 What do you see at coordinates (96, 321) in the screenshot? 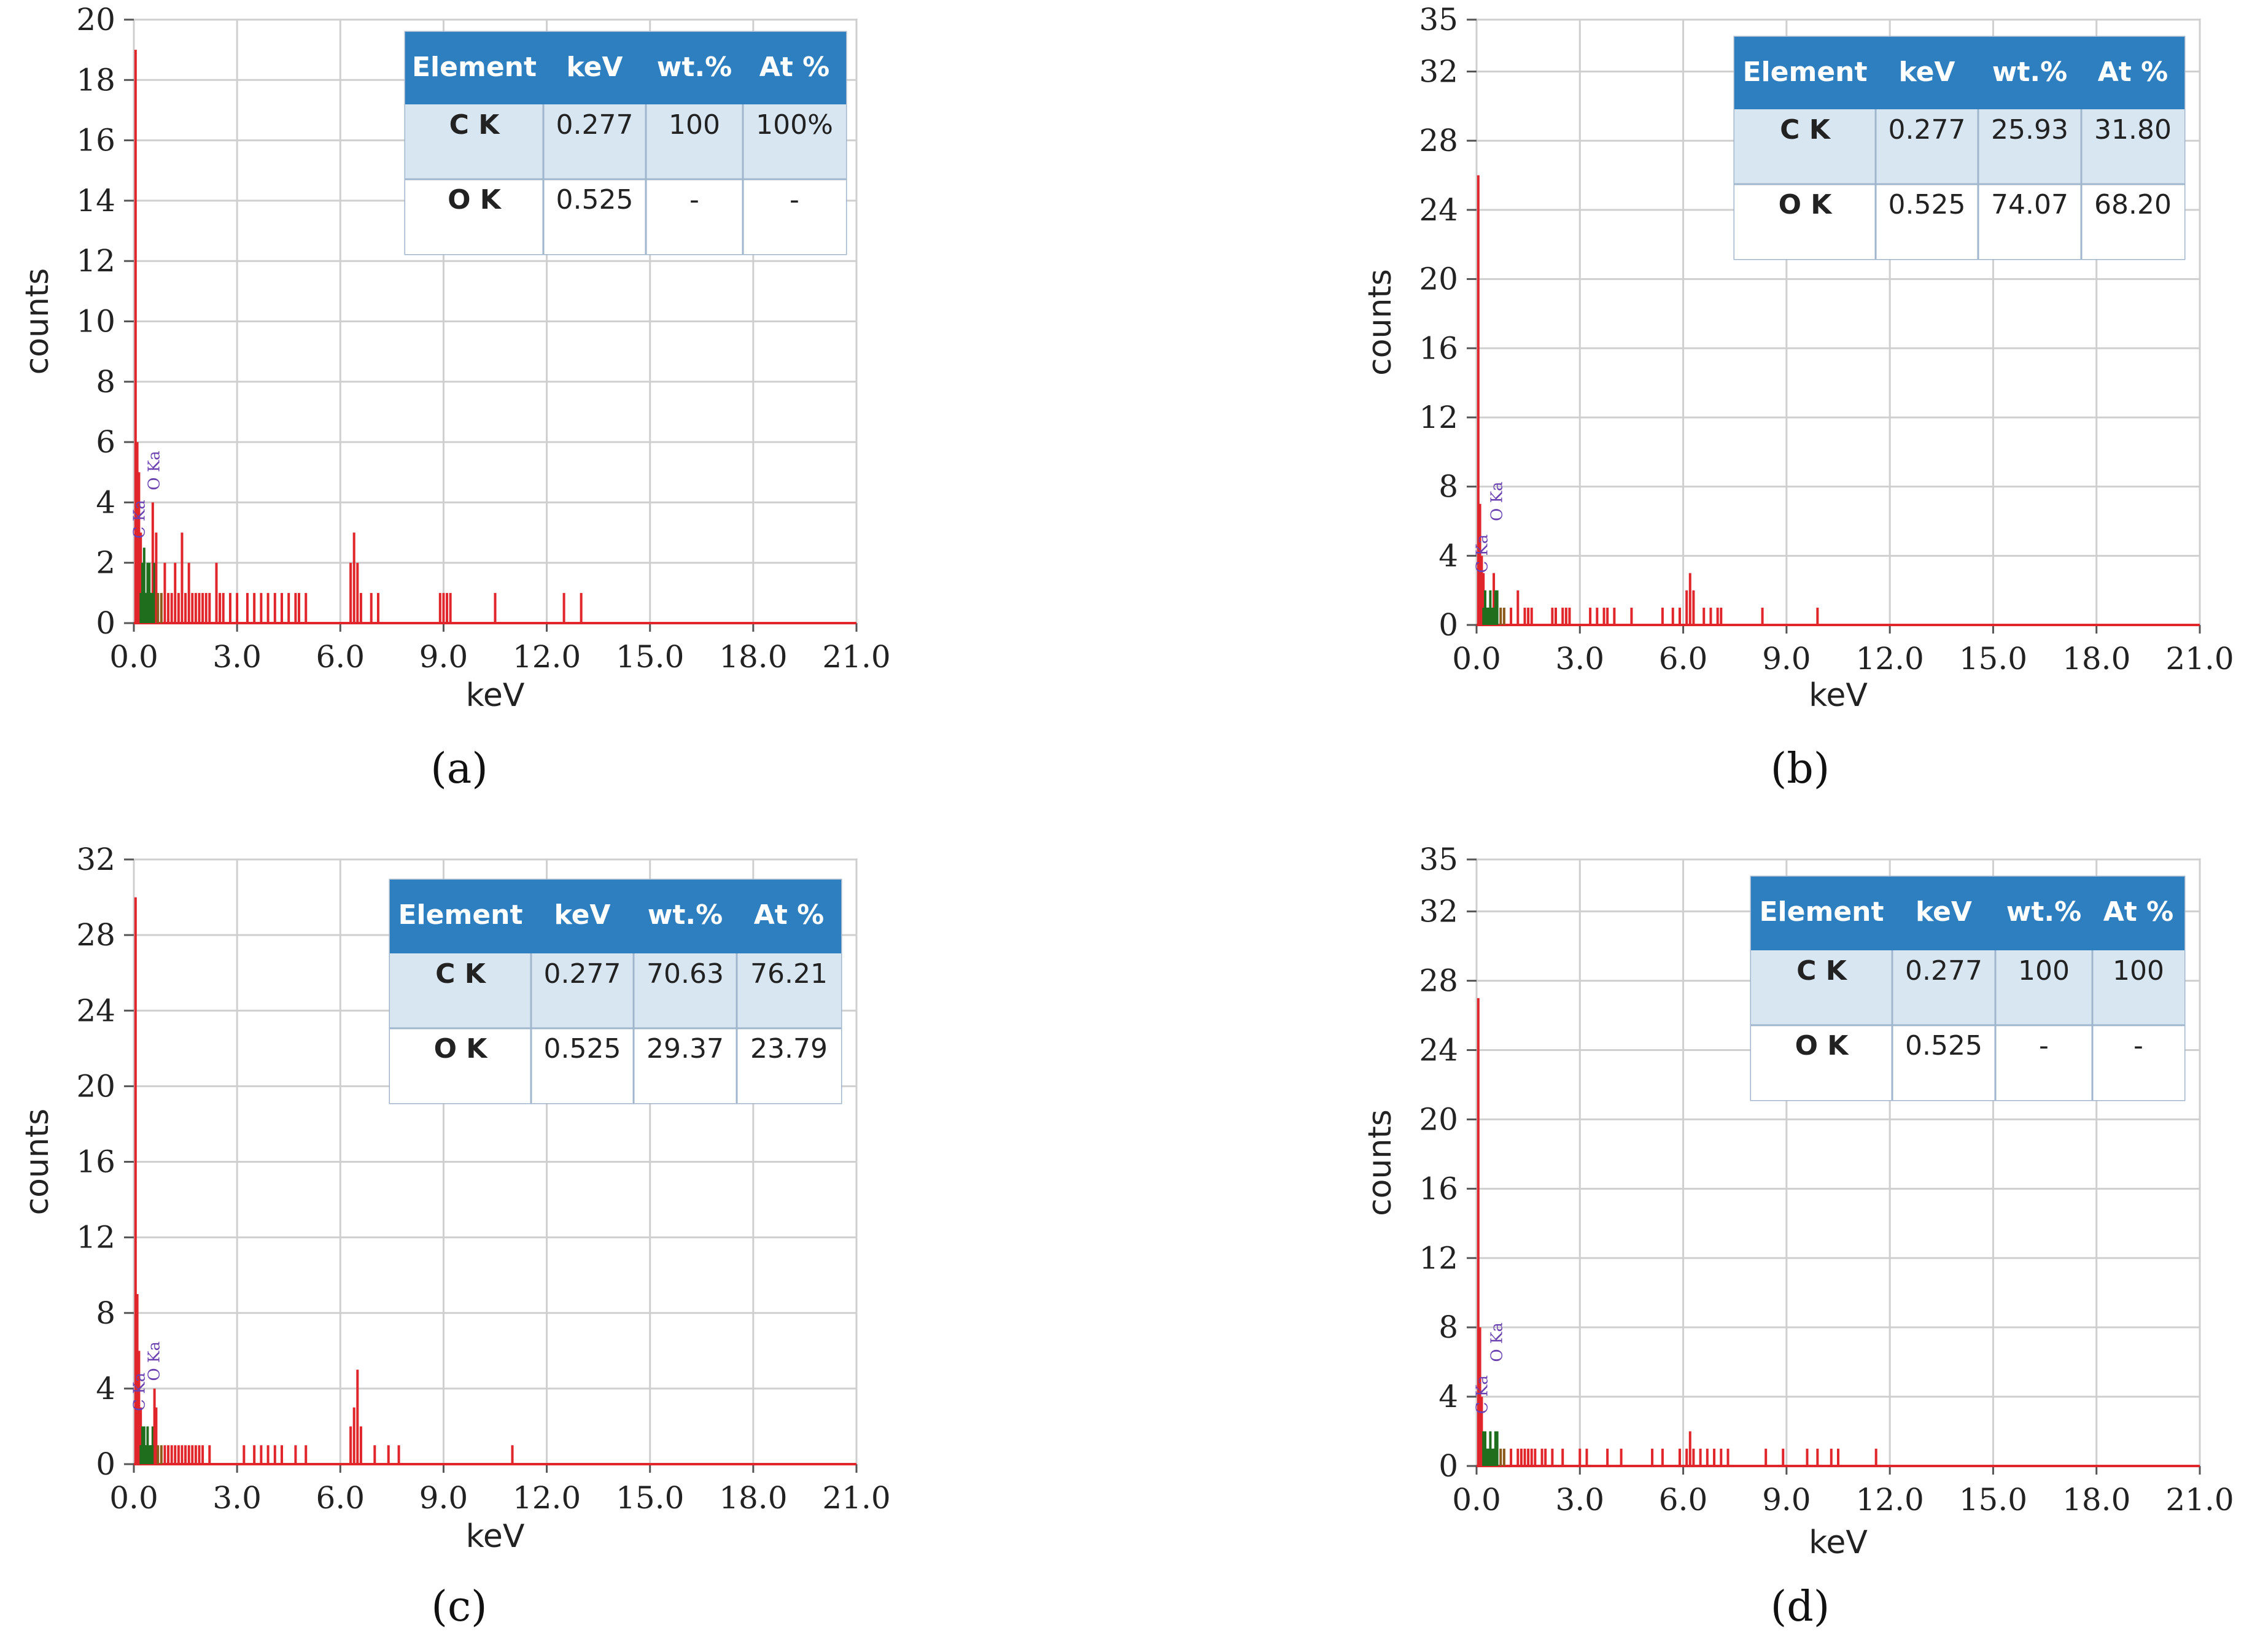
I see `y-tick-label: 10` at bounding box center [96, 321].